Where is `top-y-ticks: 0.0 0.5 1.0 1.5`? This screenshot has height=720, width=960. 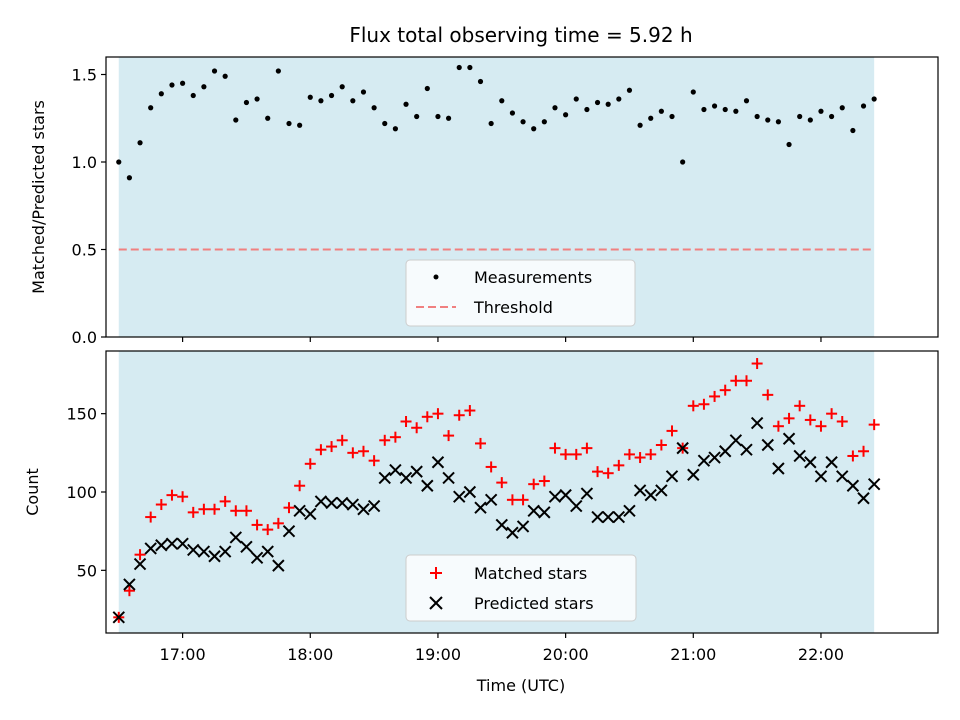 top-y-ticks: 0.0 0.5 1.0 1.5 is located at coordinates (89, 206).